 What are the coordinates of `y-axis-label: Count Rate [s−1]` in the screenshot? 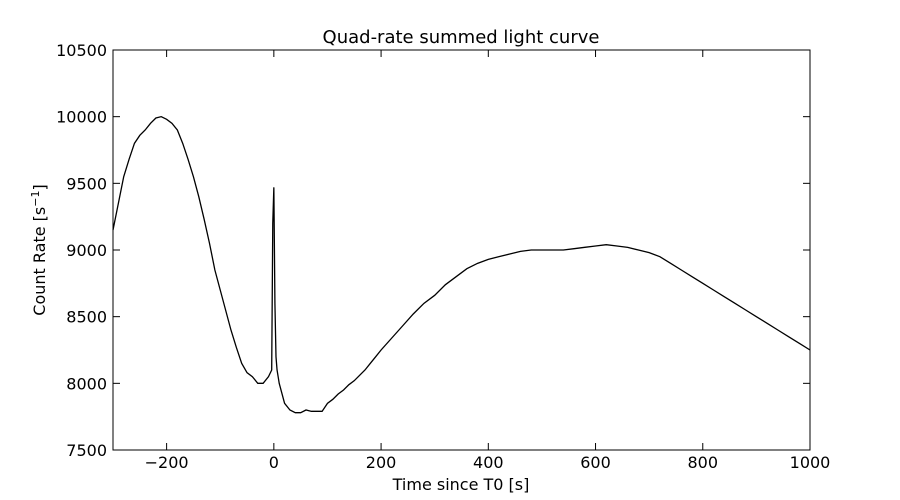 It's located at (39, 249).